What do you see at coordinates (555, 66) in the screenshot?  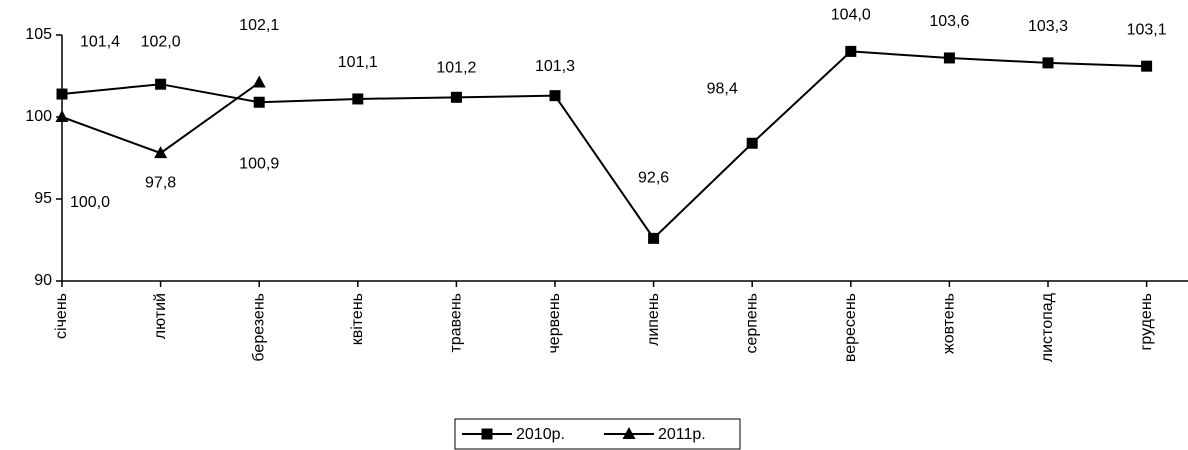 I see `data-label: 101,3` at bounding box center [555, 66].